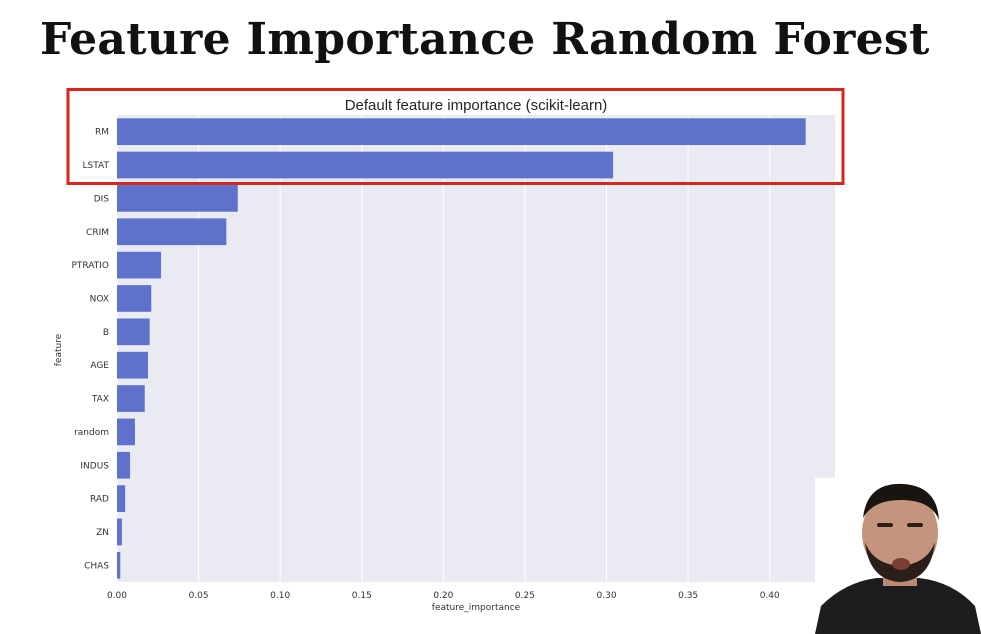  I want to click on y-tick-label: CHAS, so click(96, 566).